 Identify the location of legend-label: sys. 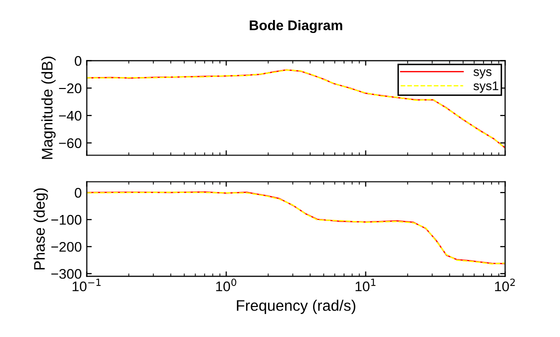
(483, 74).